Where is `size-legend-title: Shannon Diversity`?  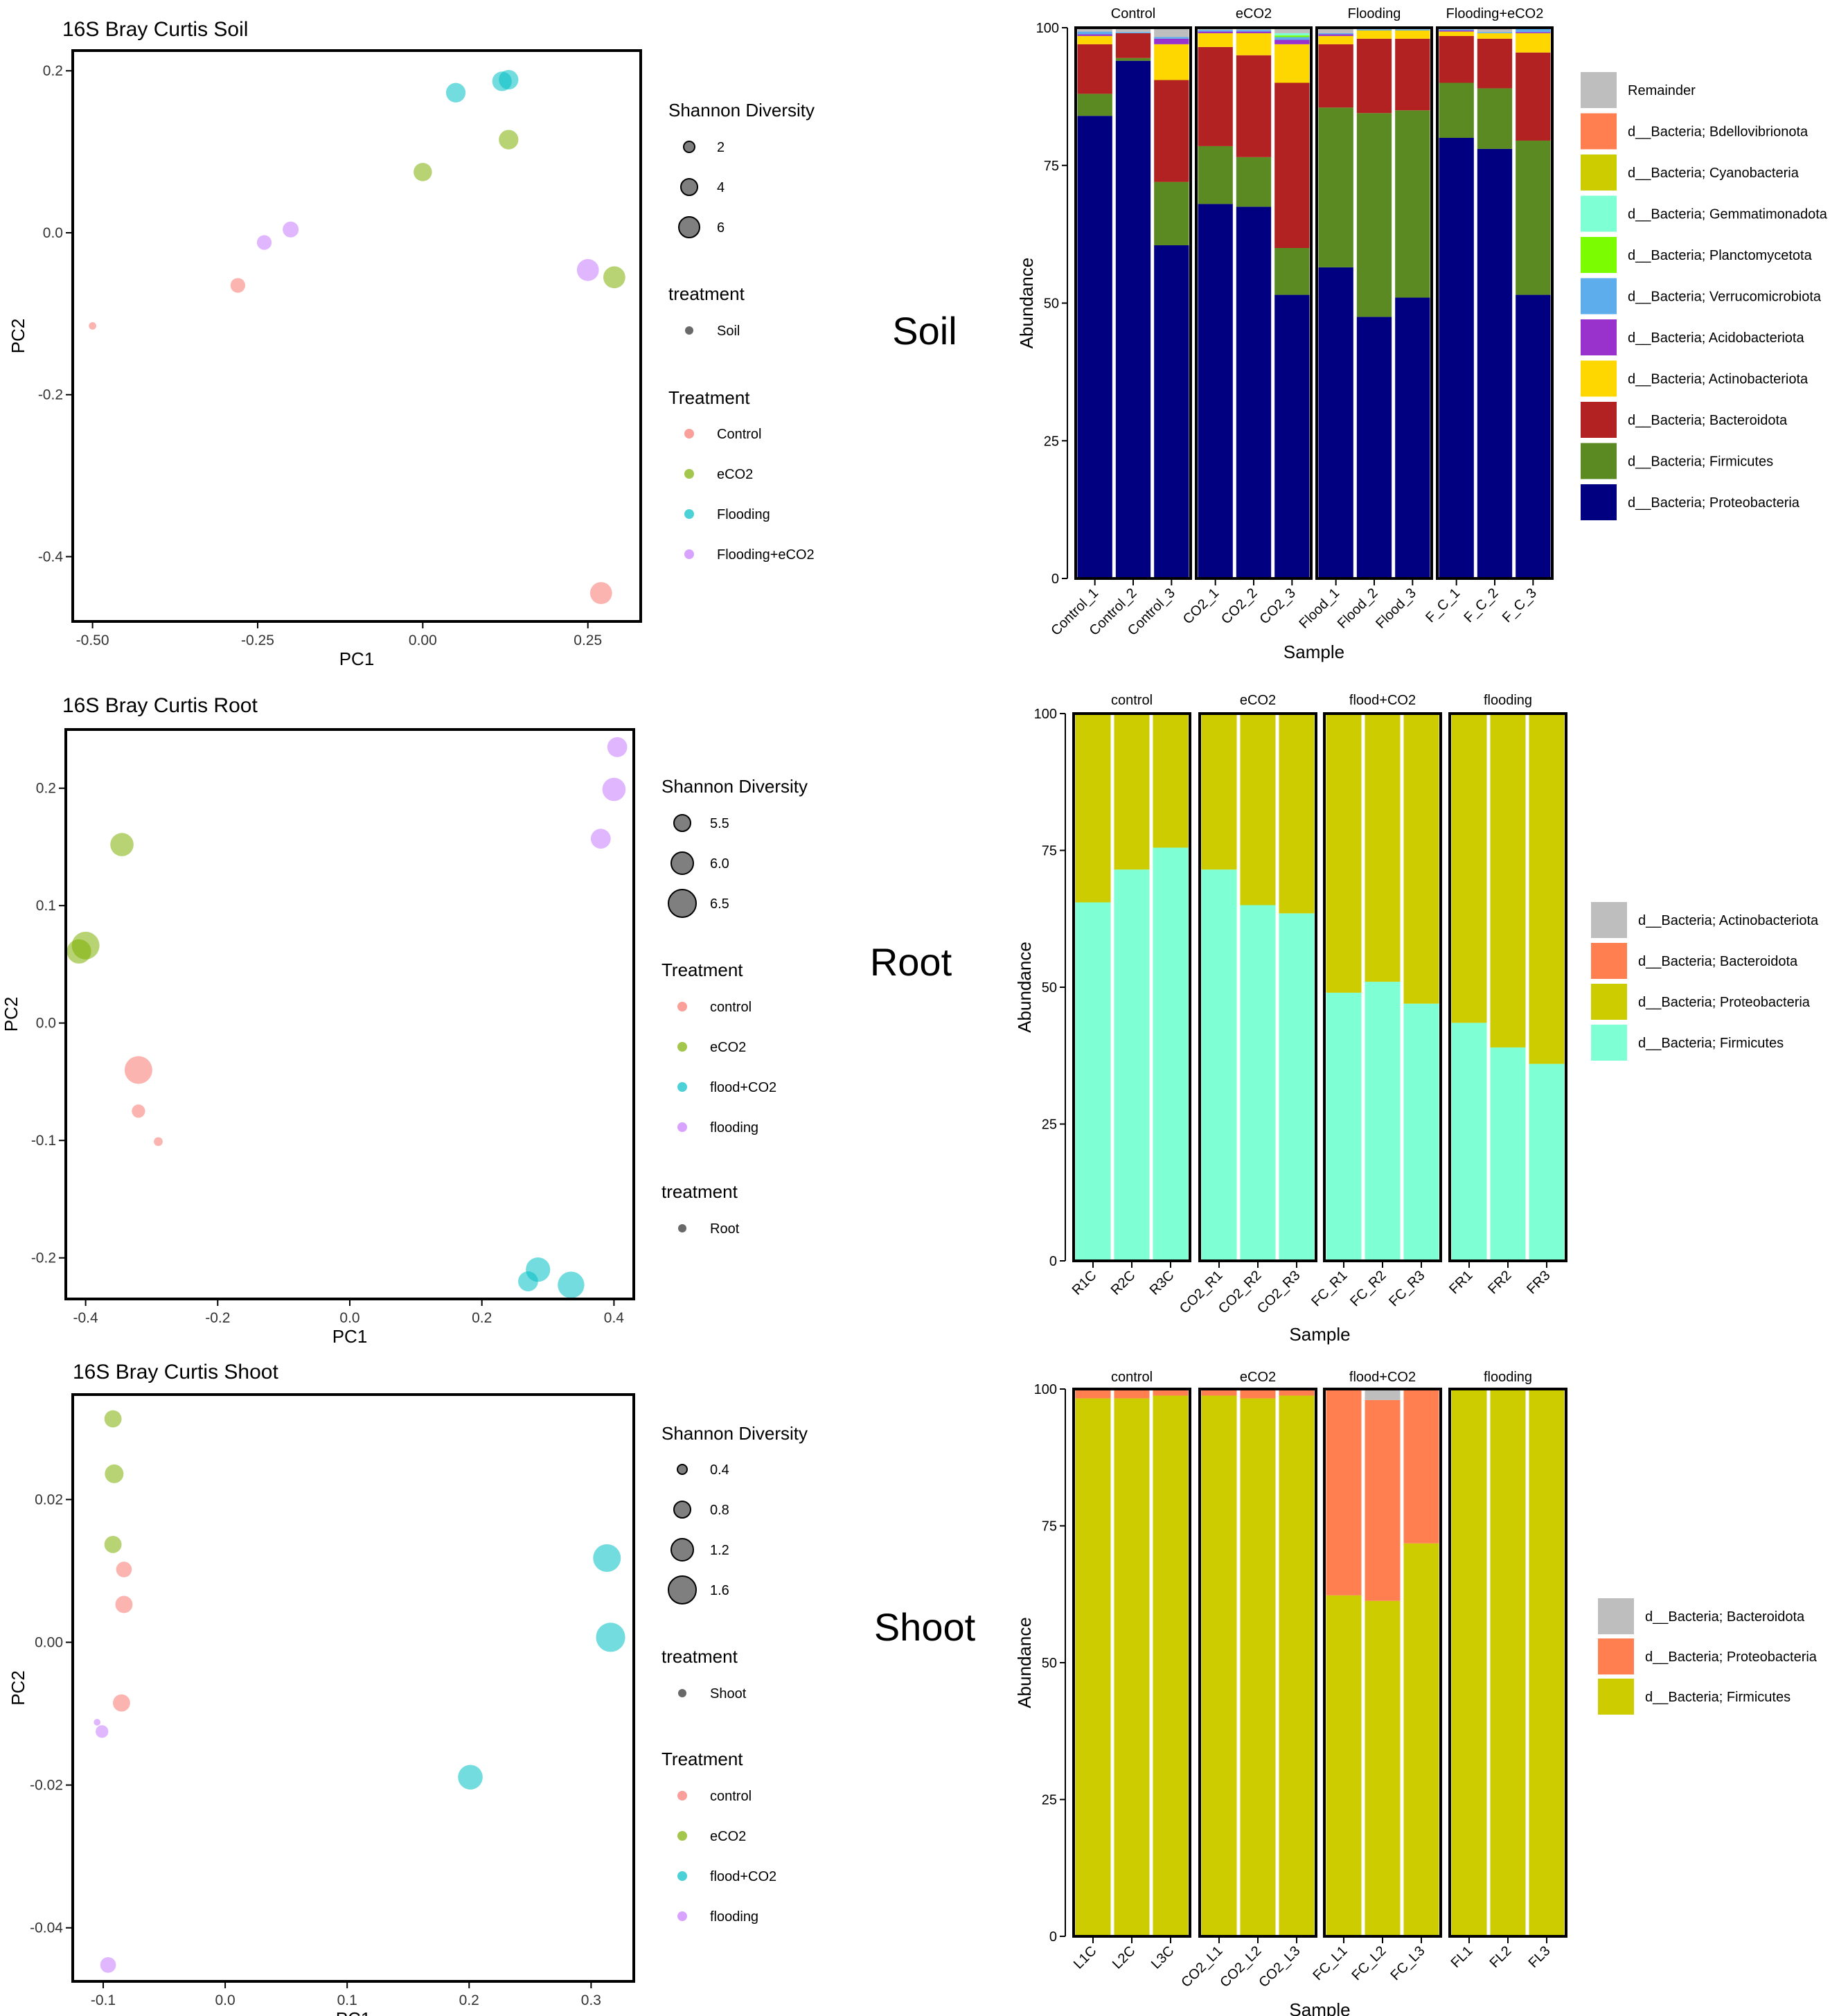 size-legend-title: Shannon Diversity is located at coordinates (741, 110).